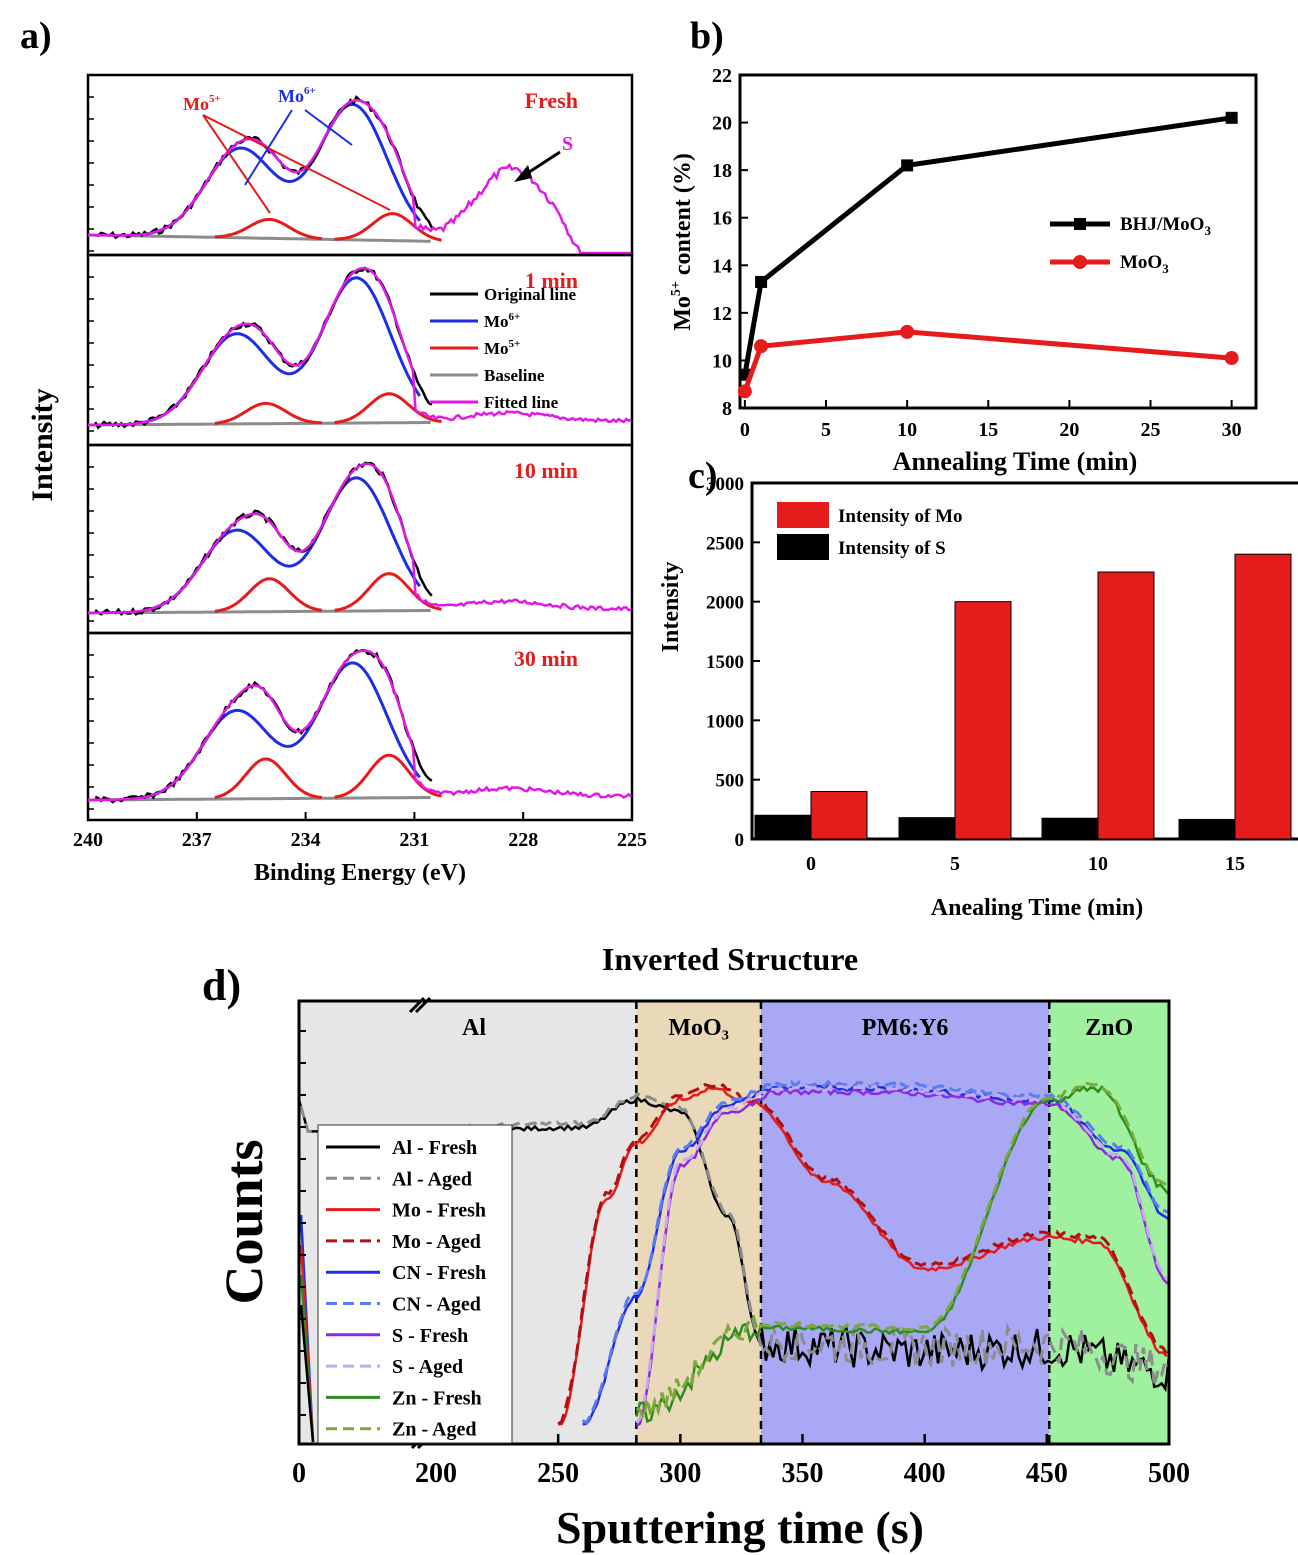 The width and height of the screenshot is (1298, 1555). Describe the element at coordinates (88, 840) in the screenshot. I see `x-tick-label: 240` at that location.